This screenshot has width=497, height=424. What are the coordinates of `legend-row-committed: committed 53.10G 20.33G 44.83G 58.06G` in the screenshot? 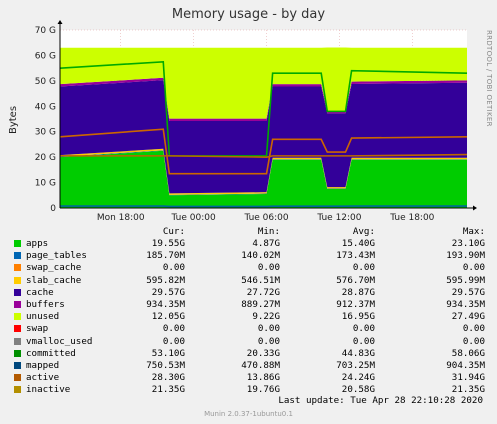 It's located at (248, 354).